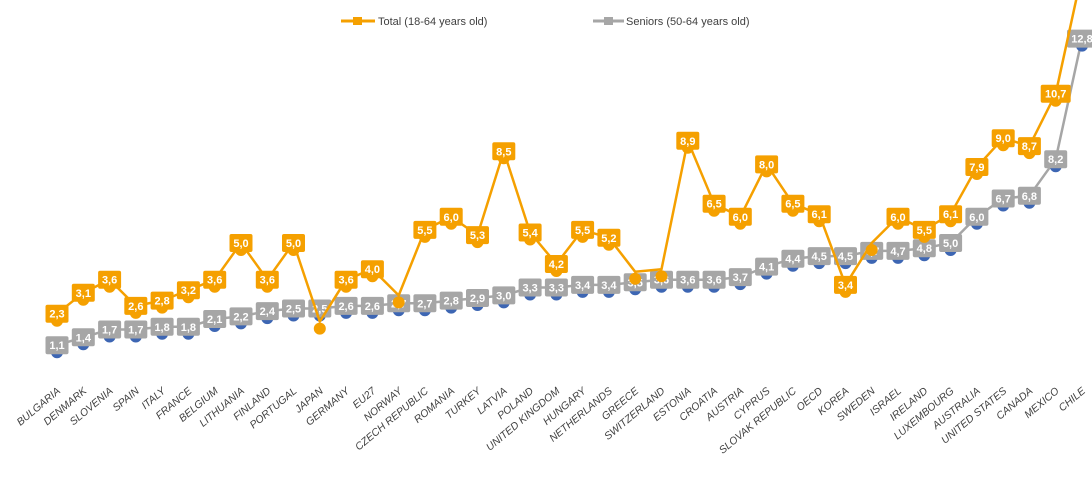 Image resolution: width=1092 pixels, height=498 pixels. I want to click on data-label-total: 2,8, so click(161, 302).